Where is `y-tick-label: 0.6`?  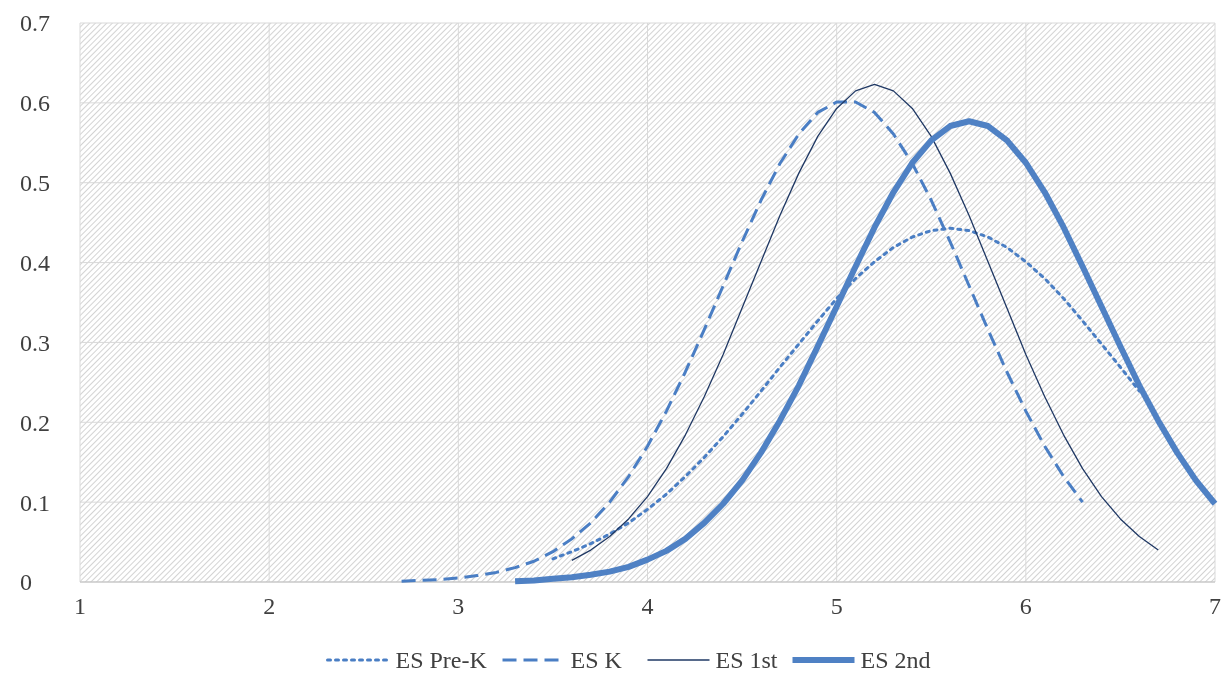
y-tick-label: 0.6 is located at coordinates (35, 103).